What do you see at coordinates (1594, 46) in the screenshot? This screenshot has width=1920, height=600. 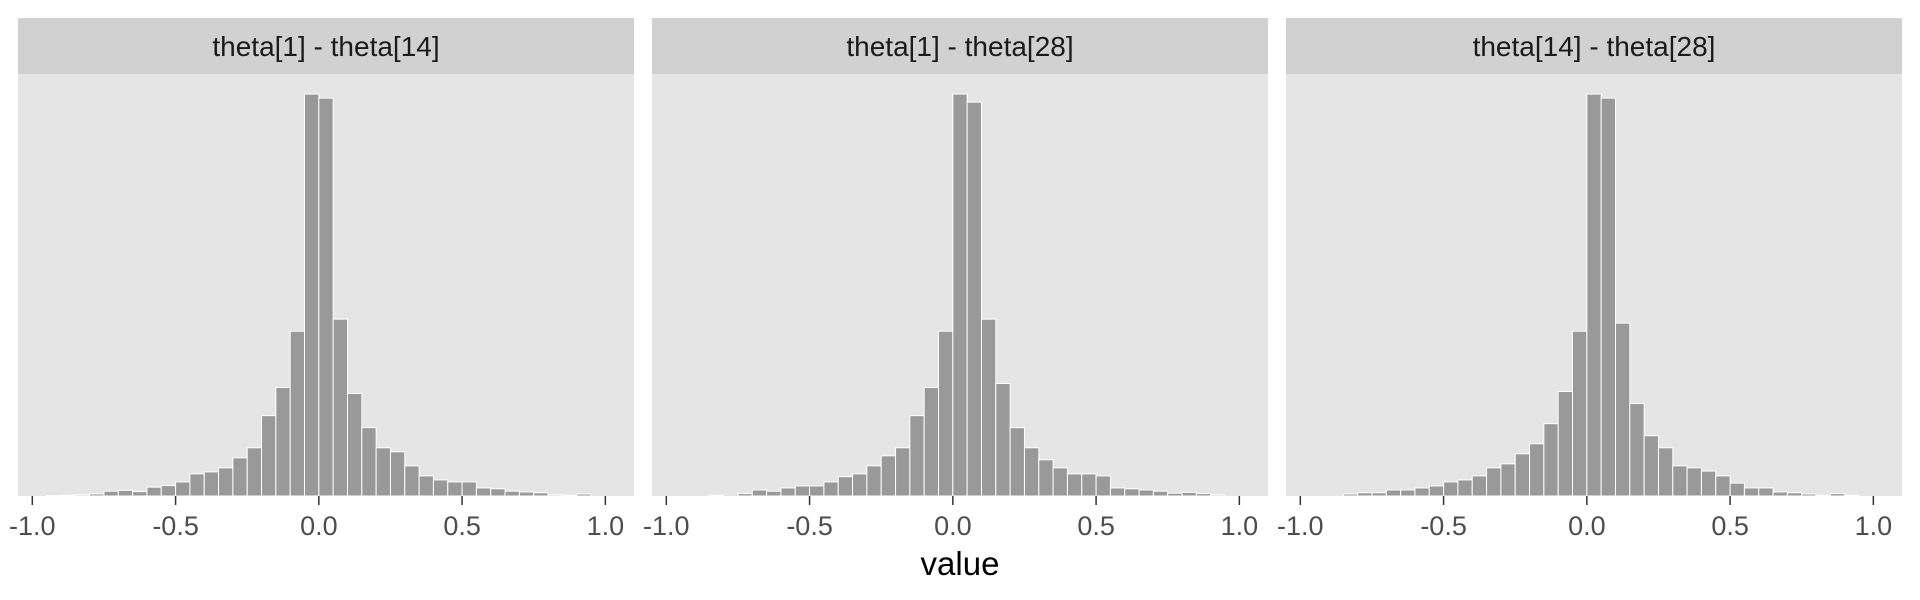 I see `facet-strip-label: theta[14] - theta[28]` at bounding box center [1594, 46].